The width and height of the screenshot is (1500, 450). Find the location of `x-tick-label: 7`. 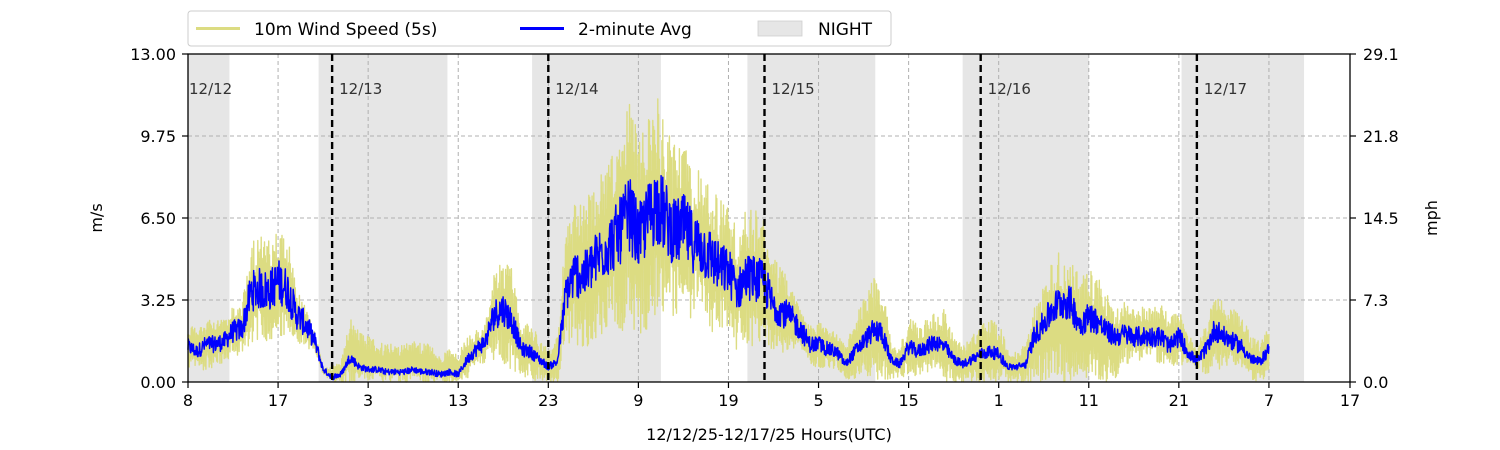

x-tick-label: 7 is located at coordinates (1269, 400).